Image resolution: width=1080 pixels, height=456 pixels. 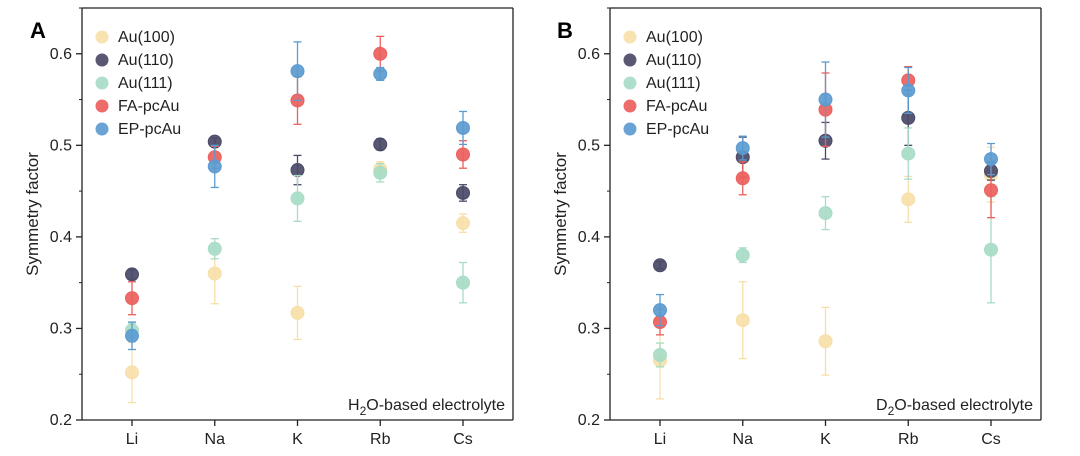 I want to click on electrolyte-annotation: H2O-based electrolyte, so click(x=426, y=407).